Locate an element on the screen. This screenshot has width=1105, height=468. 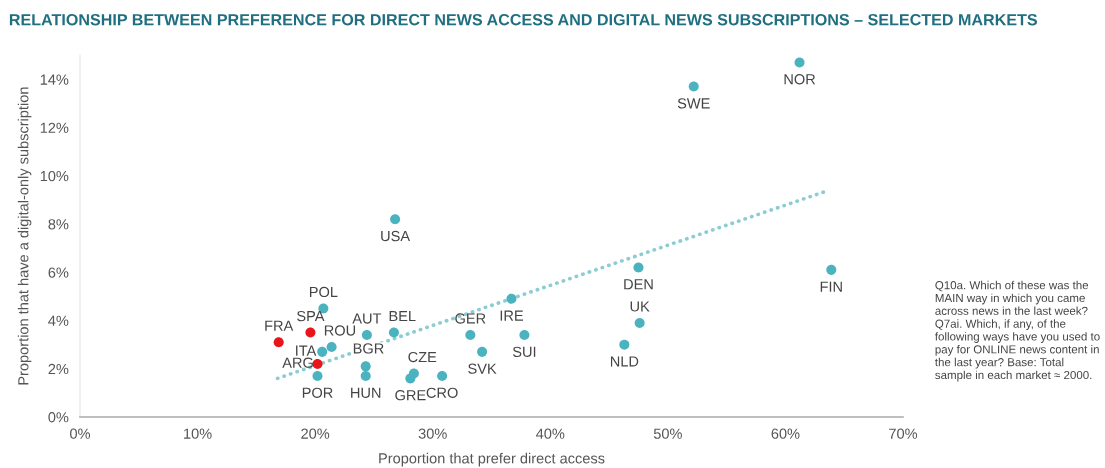
annotation: FRA is located at coordinates (279, 325).